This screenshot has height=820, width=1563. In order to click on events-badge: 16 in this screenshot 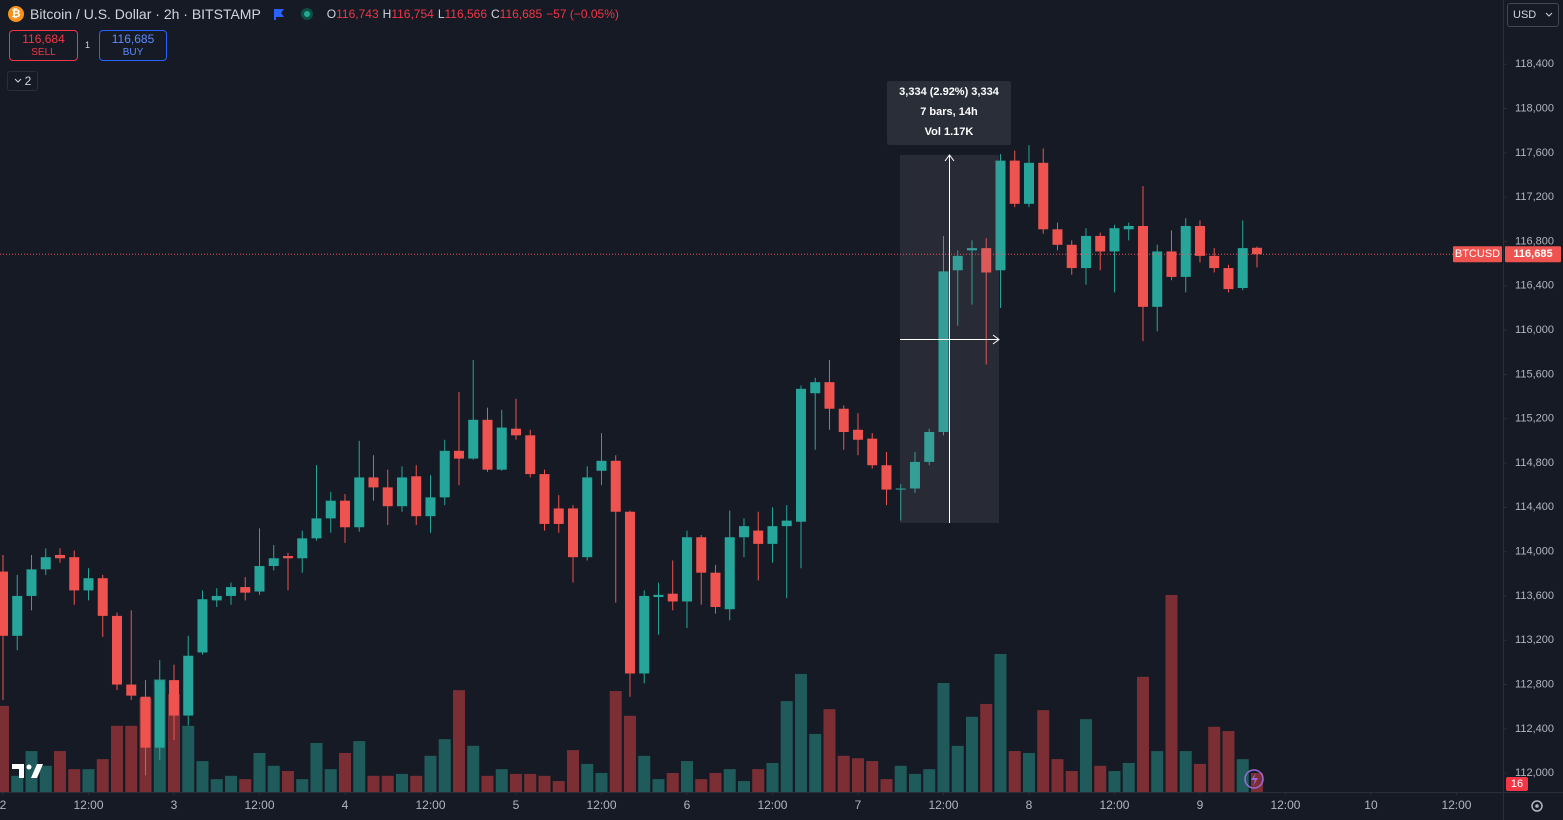, I will do `click(1517, 784)`.